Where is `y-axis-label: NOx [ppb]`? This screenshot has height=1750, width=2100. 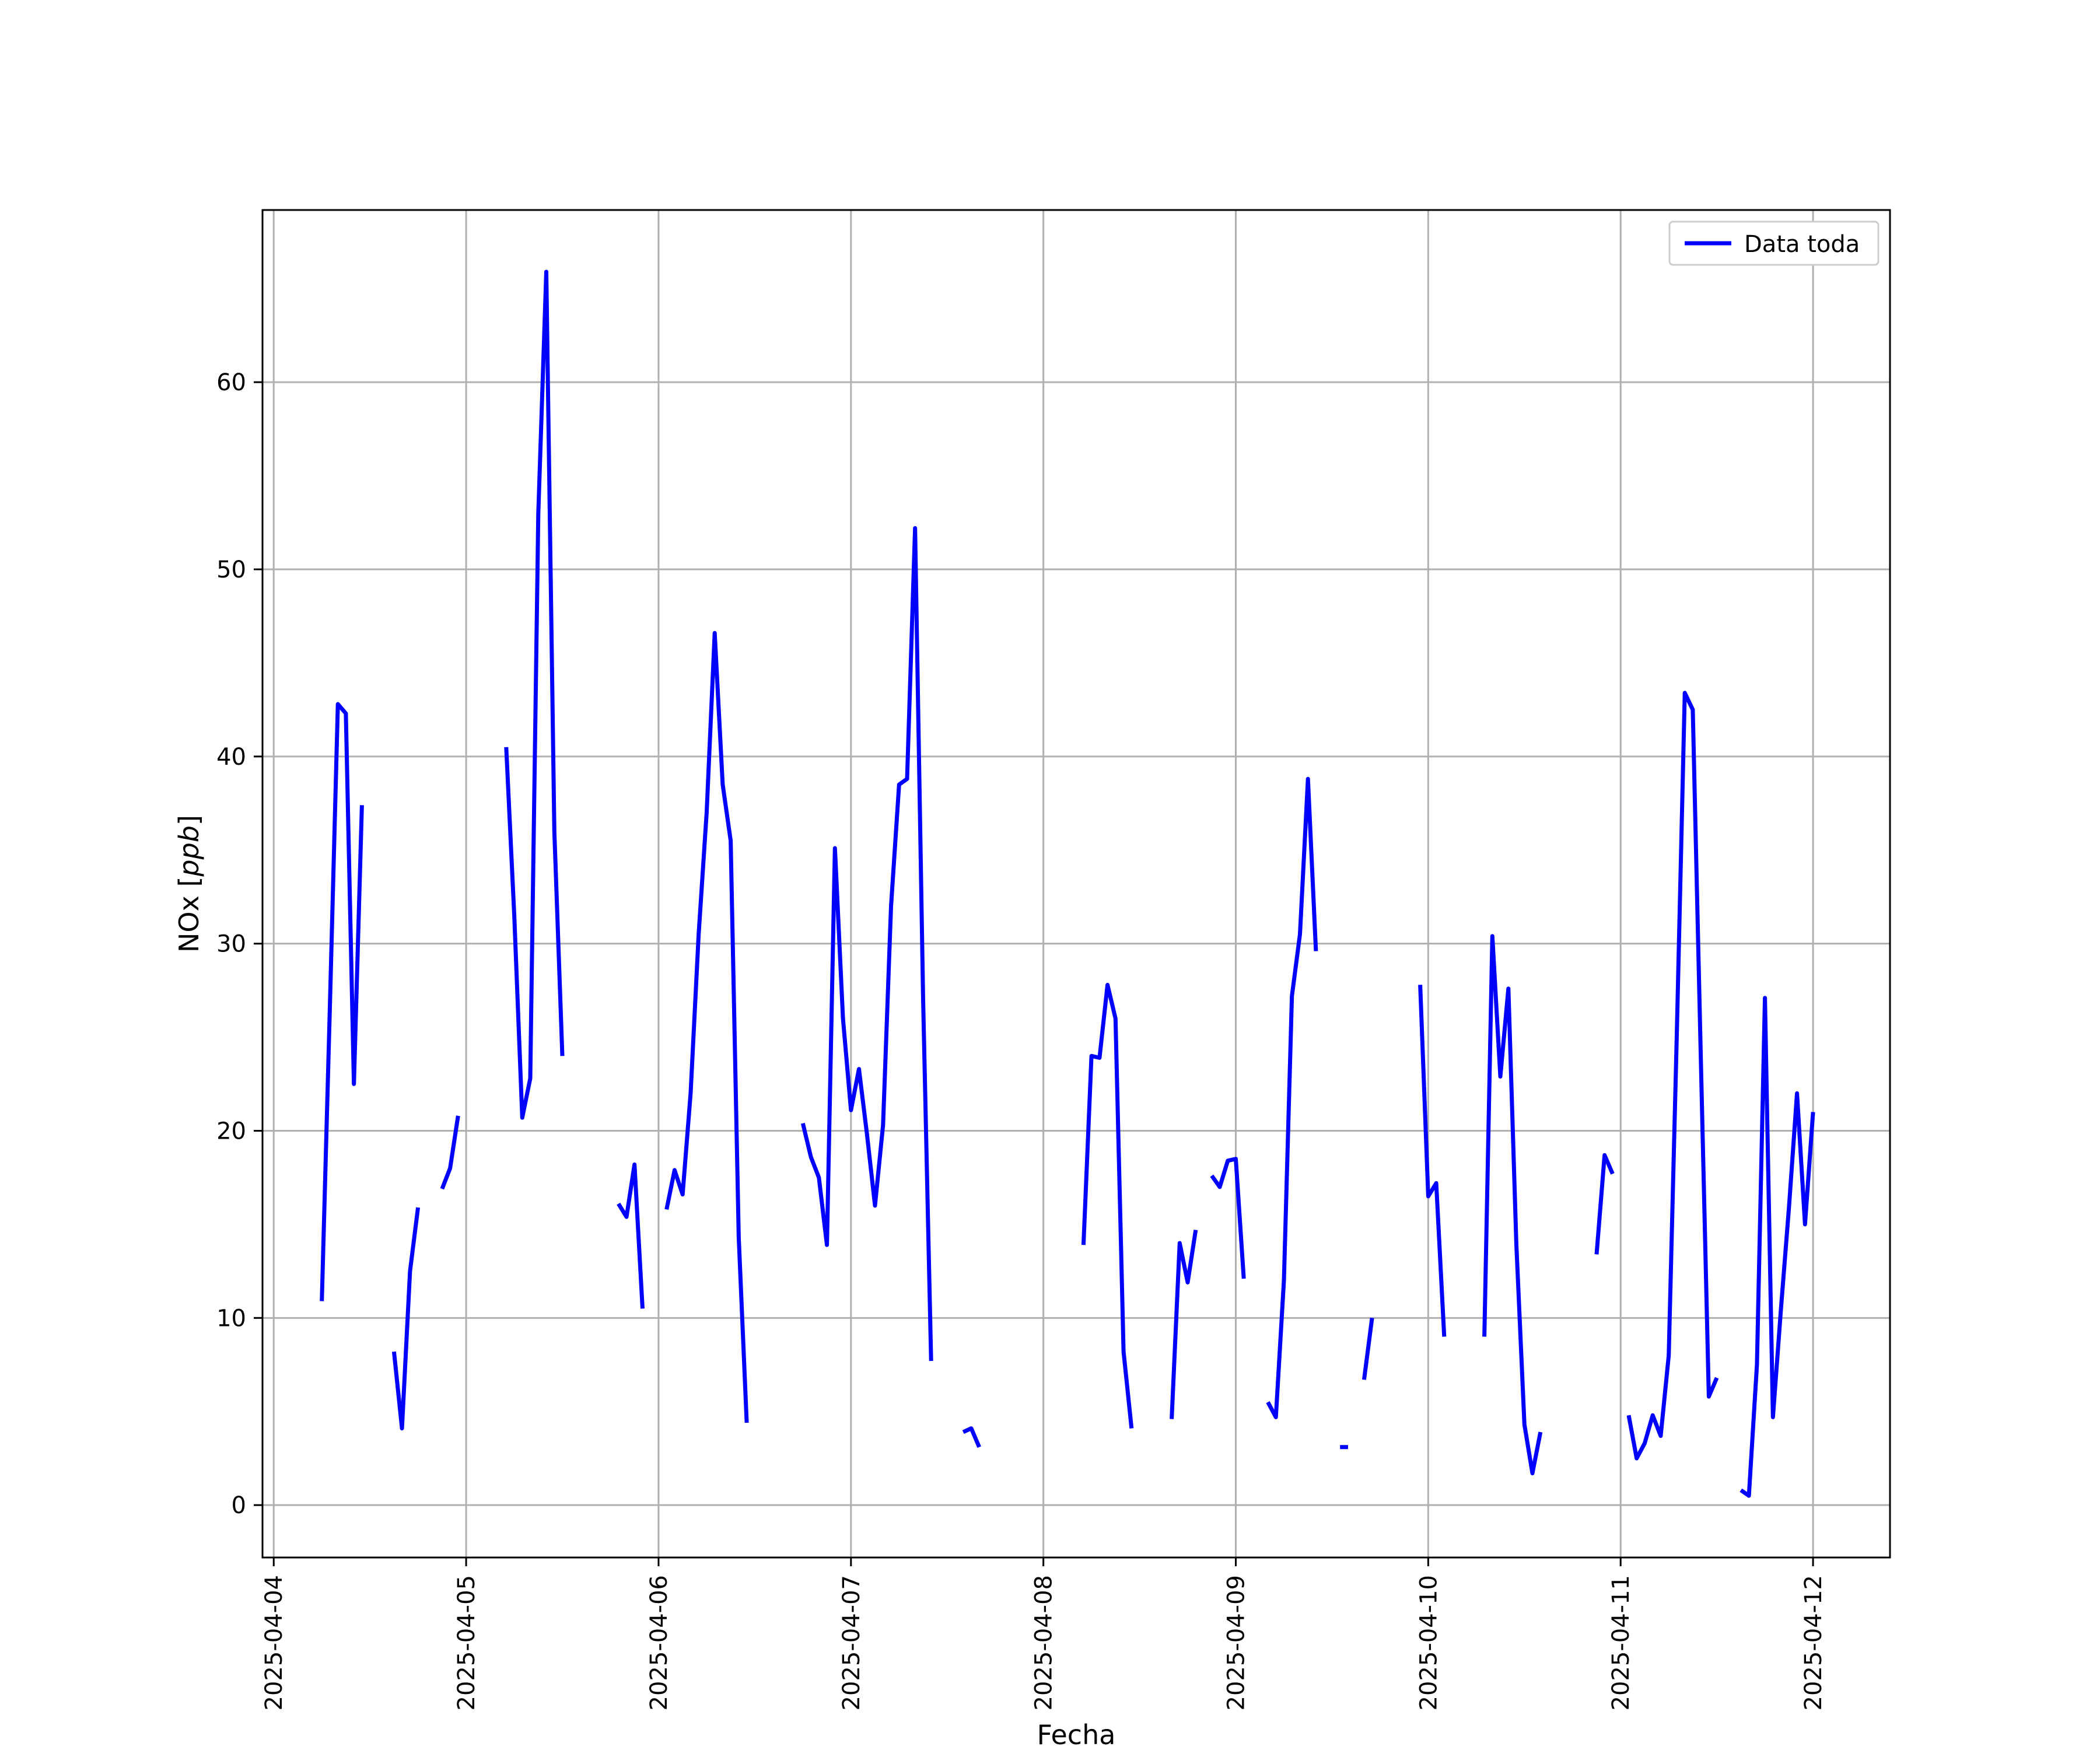 y-axis-label: NOx [ppb] is located at coordinates (189, 884).